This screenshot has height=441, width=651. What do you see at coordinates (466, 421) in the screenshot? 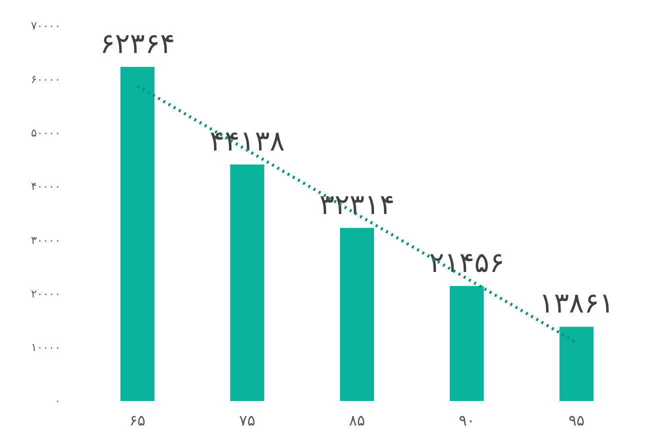
I see `x-tick-label: ۹۰` at bounding box center [466, 421].